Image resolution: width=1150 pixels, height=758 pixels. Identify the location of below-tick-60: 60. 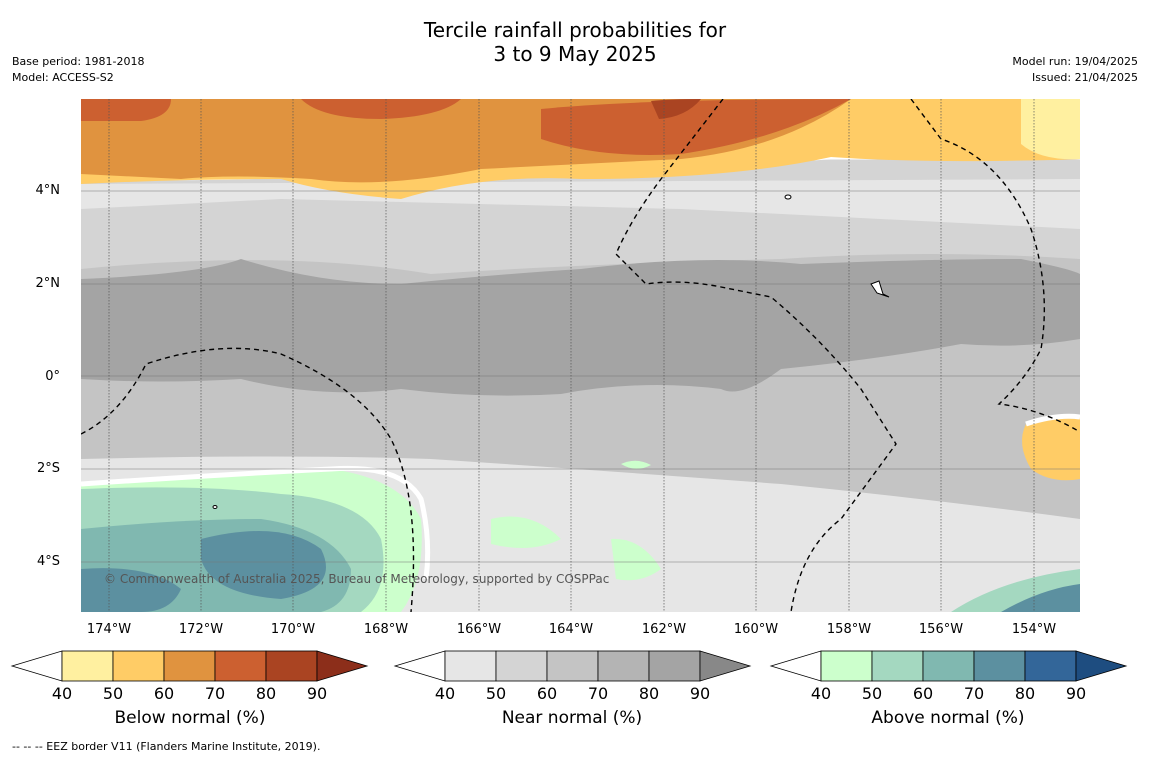
(164, 693).